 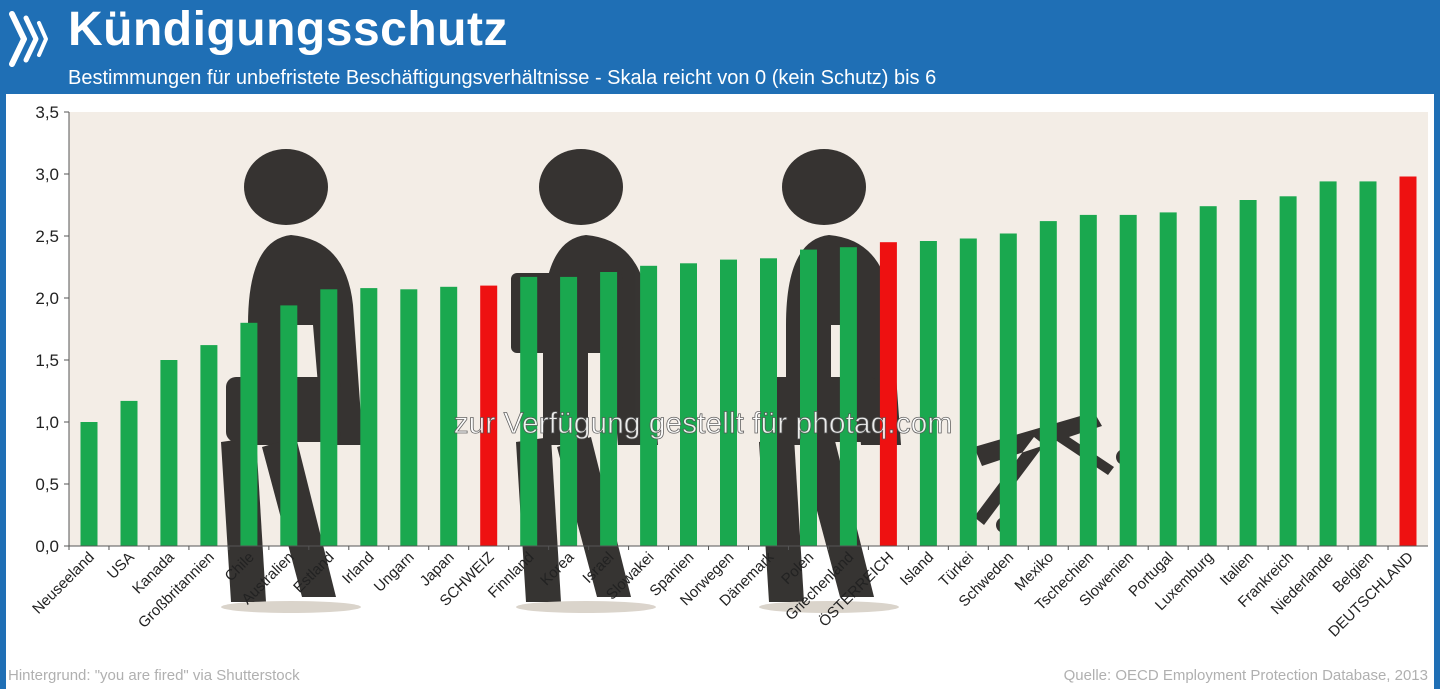 What do you see at coordinates (47, 422) in the screenshot?
I see `y-tick-label: 1,0` at bounding box center [47, 422].